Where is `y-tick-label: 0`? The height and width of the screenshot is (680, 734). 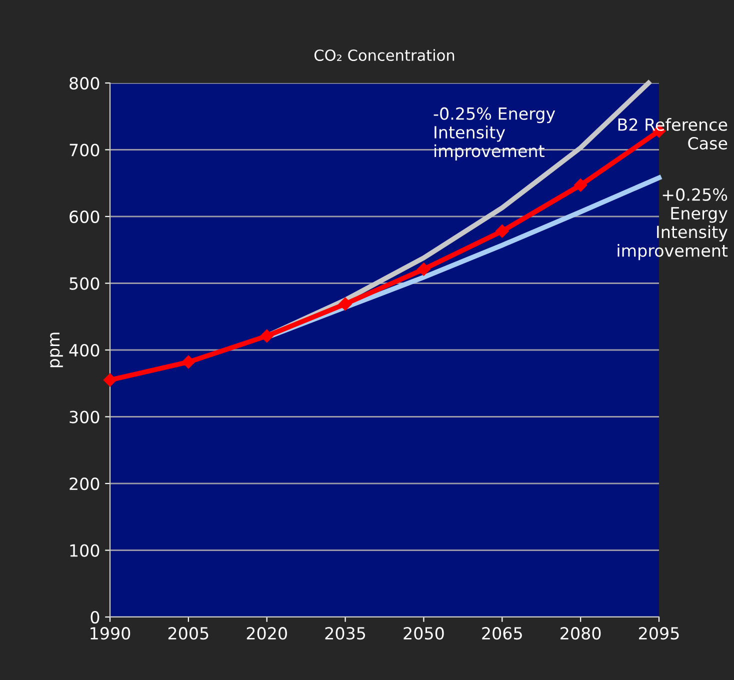 y-tick-label: 0 is located at coordinates (95, 617).